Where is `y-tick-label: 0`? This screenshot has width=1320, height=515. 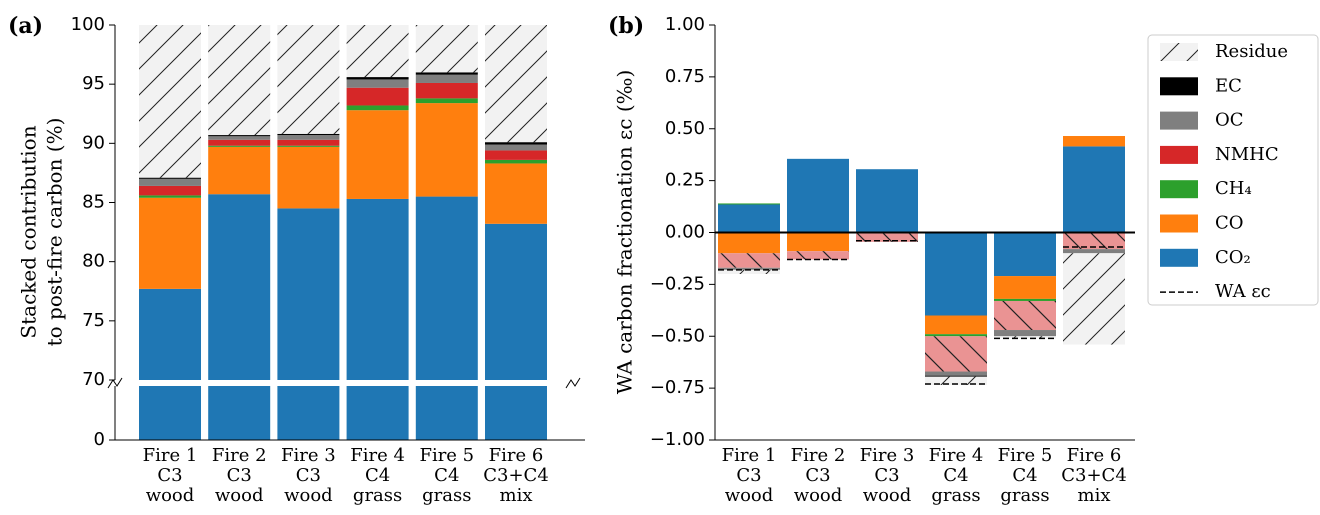 y-tick-label: 0 is located at coordinates (99, 439).